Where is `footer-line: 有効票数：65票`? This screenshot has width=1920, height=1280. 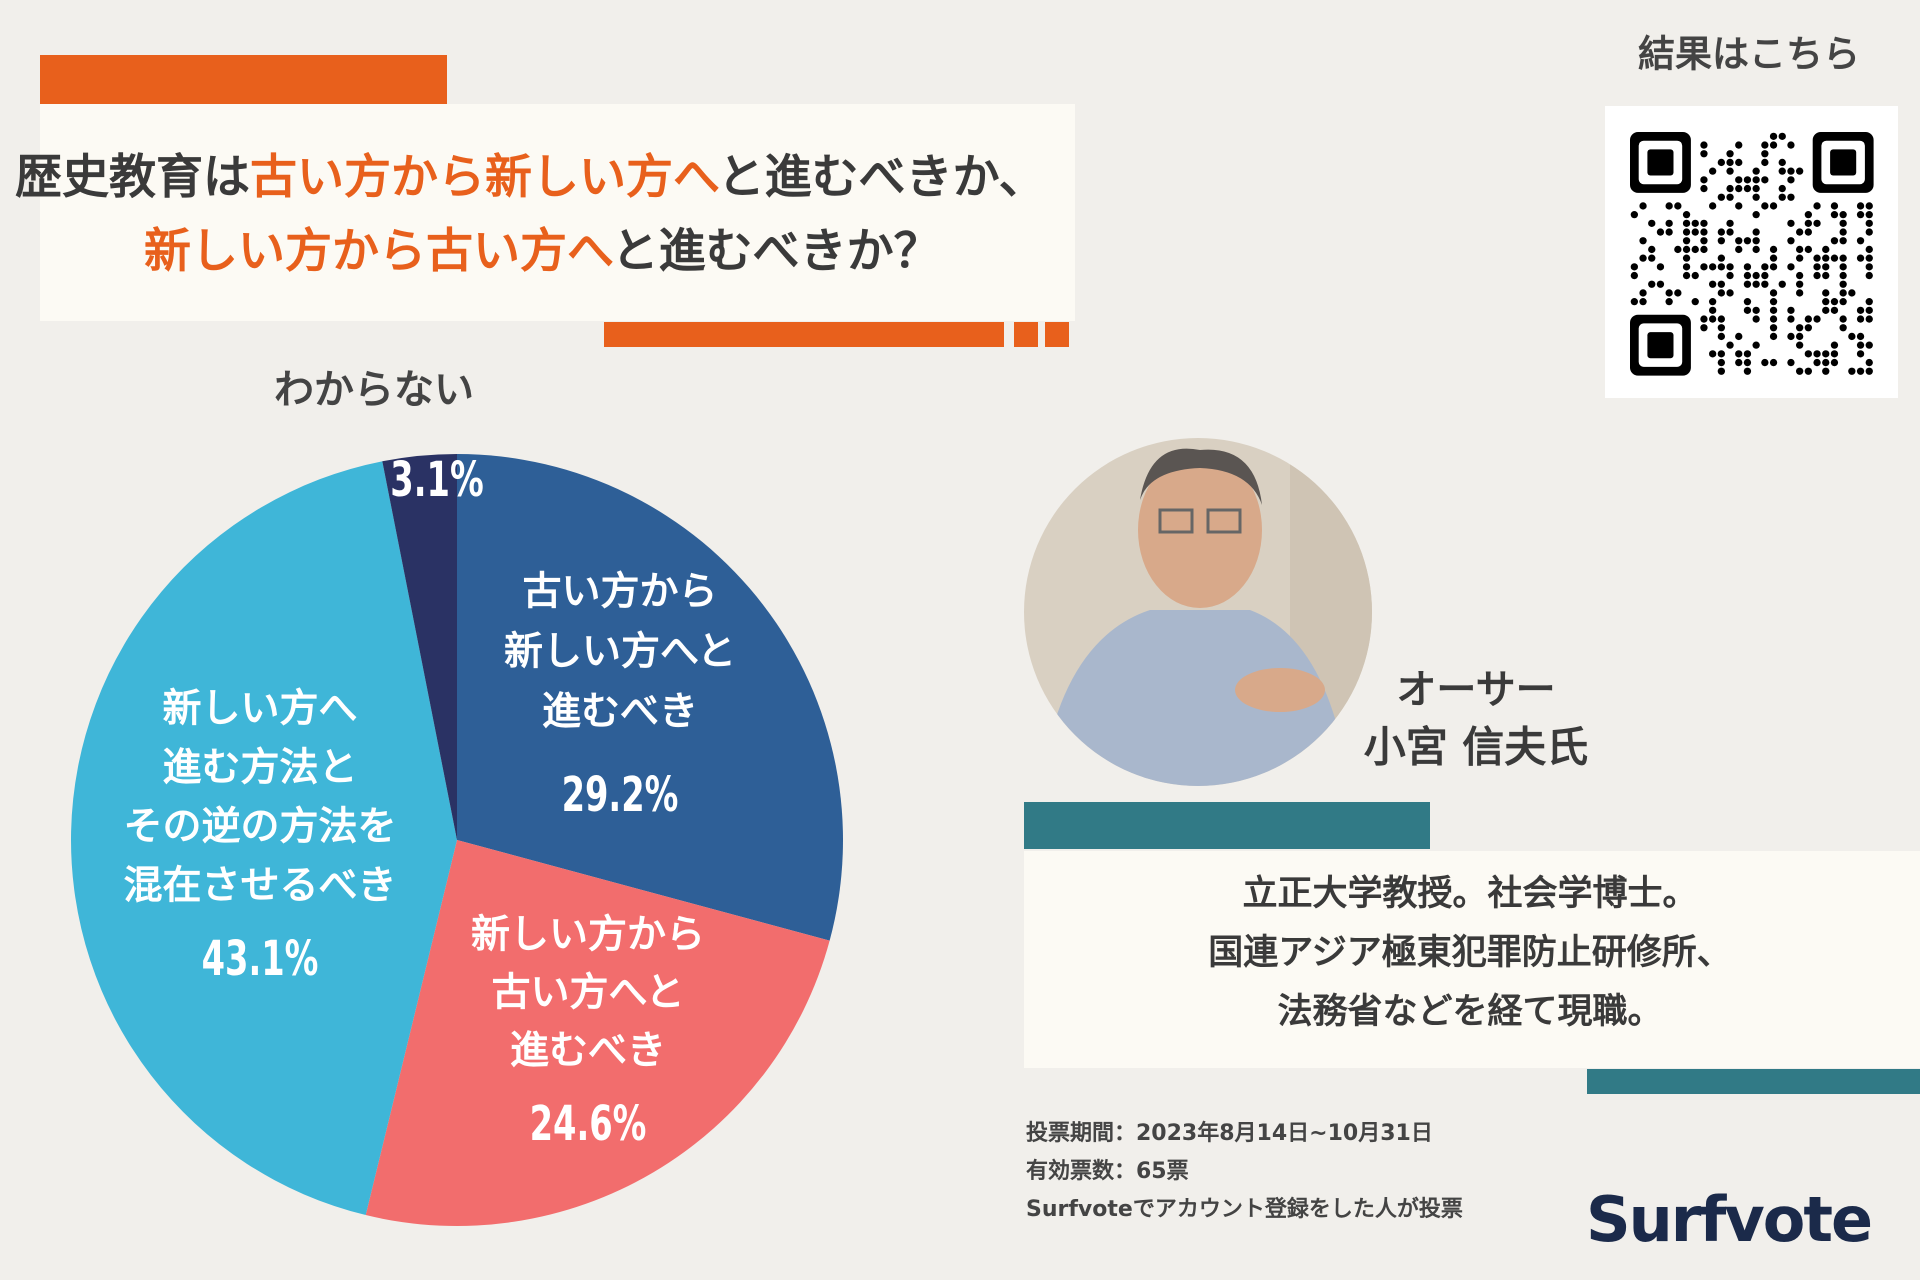
footer-line: 有効票数：65票 is located at coordinates (1107, 1171).